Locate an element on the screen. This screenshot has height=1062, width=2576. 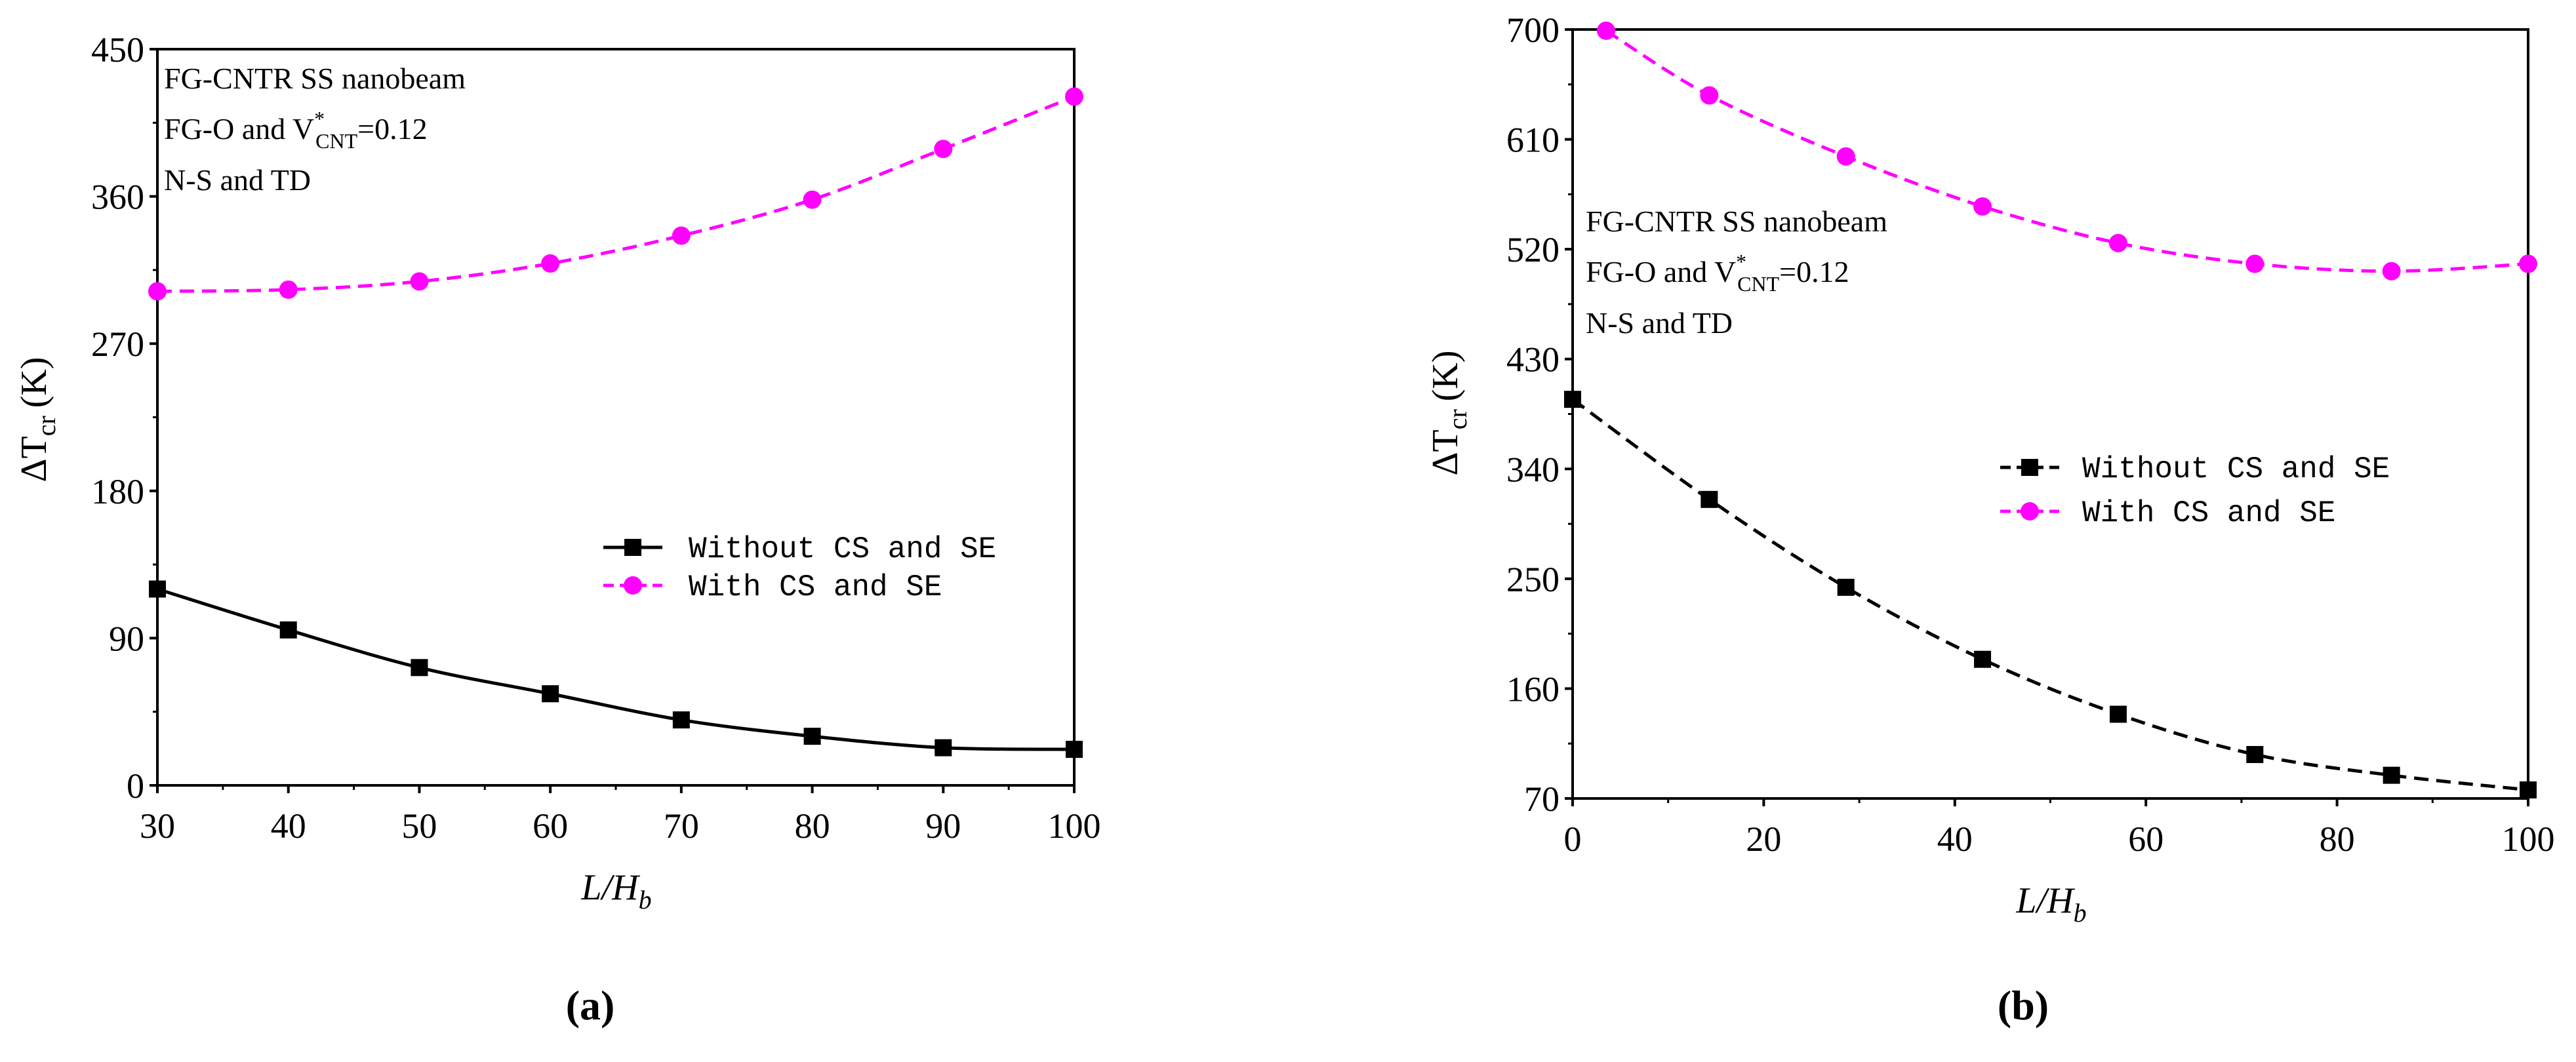
x-tick-label: 80 is located at coordinates (2337, 839).